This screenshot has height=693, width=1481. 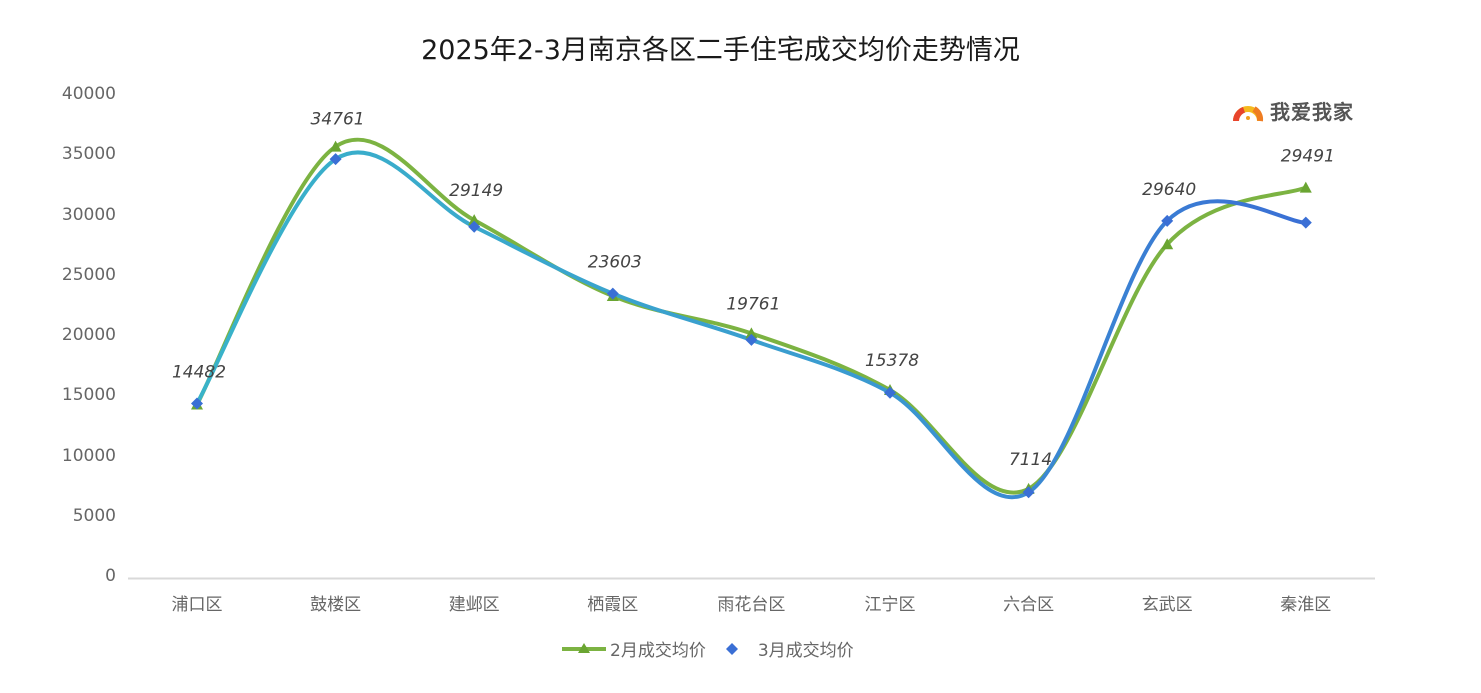 I want to click on legend-item-feb: 2月成交均价, so click(x=634, y=648).